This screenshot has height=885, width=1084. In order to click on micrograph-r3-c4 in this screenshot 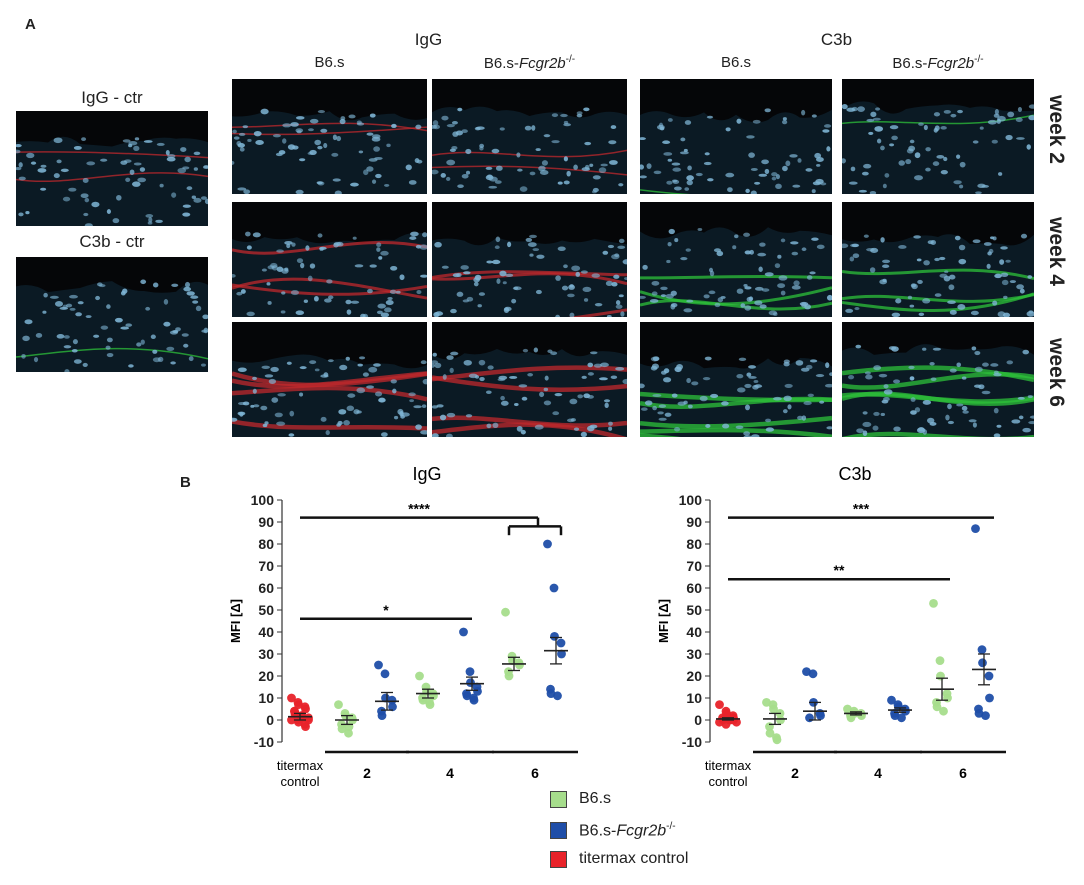, I will do `click(938, 379)`.